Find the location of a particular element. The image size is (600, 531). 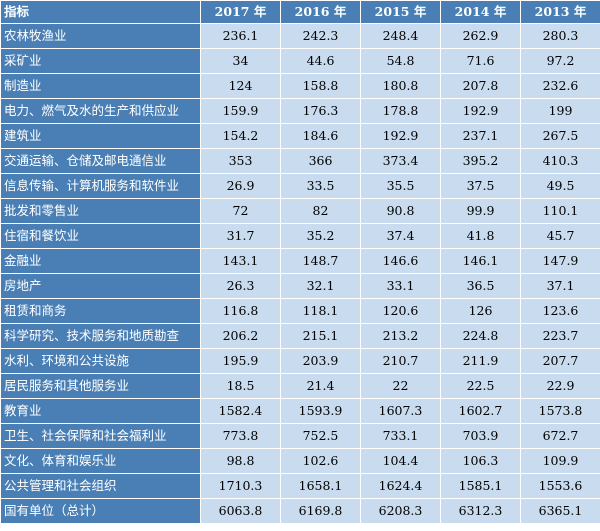

header-row: 指标 2017 年 2016 年 2015 年 2014 年 2013 年 is located at coordinates (300, 12).